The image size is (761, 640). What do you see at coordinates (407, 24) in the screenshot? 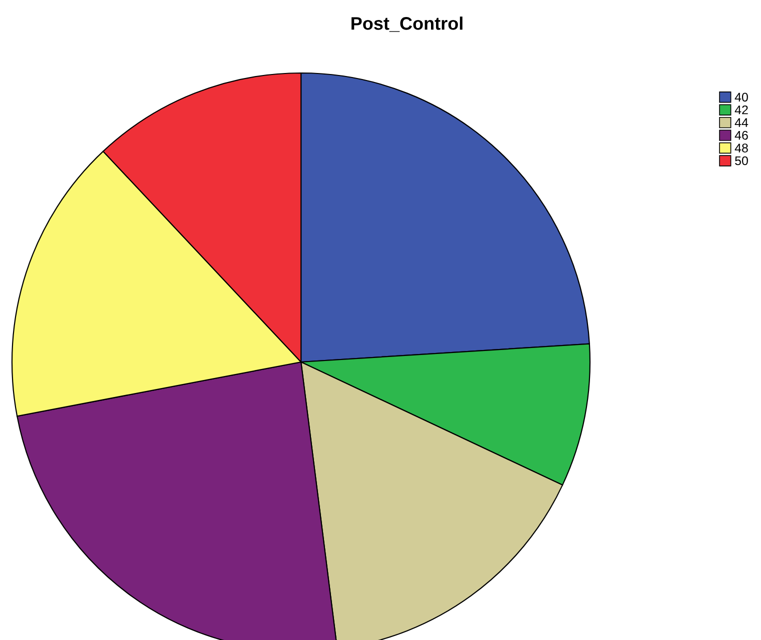
I see `chart-title: Post_Control` at bounding box center [407, 24].